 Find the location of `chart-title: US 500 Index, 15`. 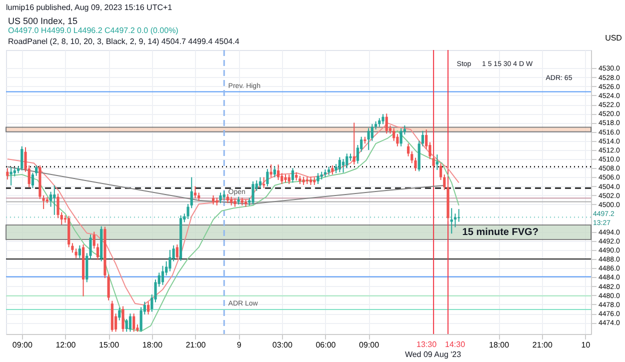

chart-title: US 500 Index, 15 is located at coordinates (43, 21).